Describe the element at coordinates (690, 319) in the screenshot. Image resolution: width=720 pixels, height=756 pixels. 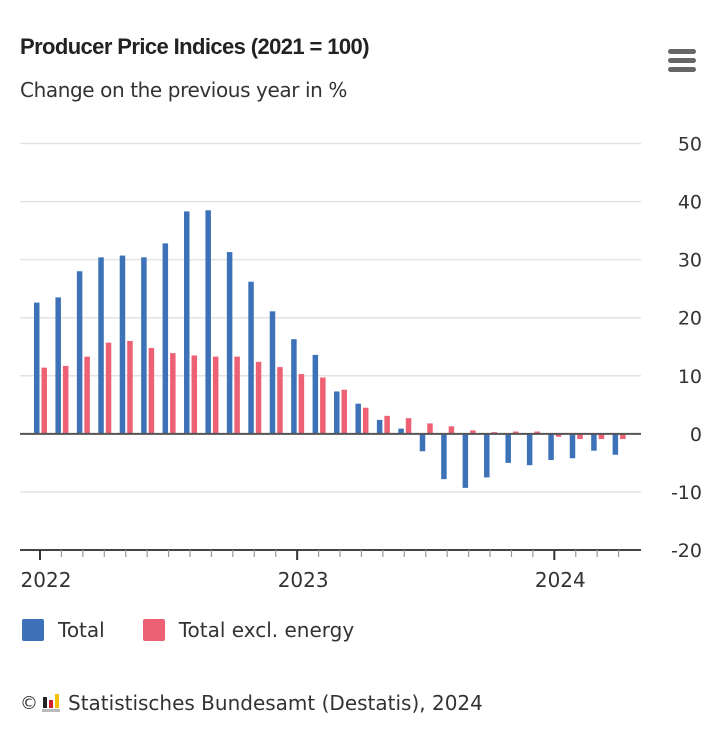
I see `y-tick-label: 20` at that location.